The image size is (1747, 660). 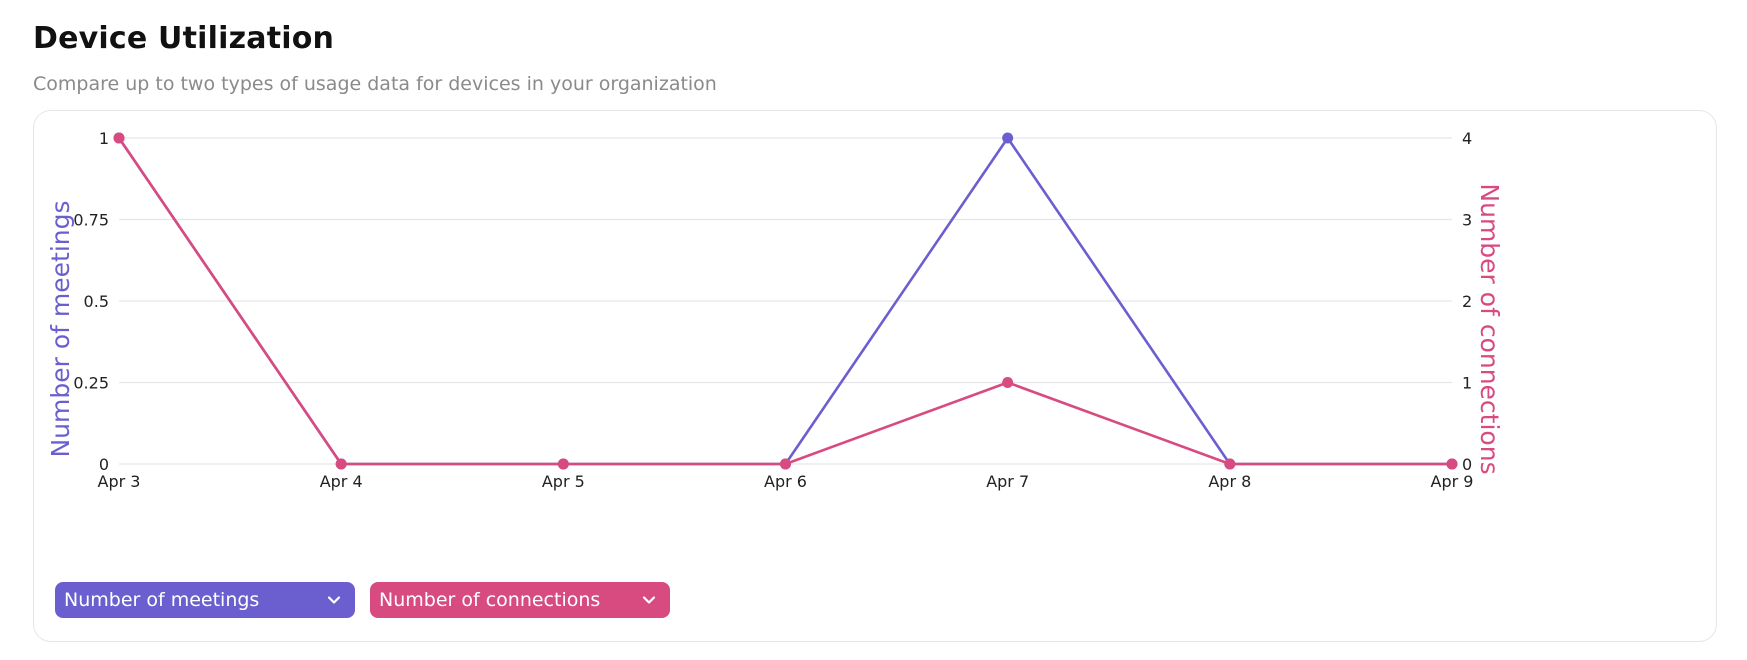 I want to click on right-tick-label: 4, so click(x=1467, y=138).